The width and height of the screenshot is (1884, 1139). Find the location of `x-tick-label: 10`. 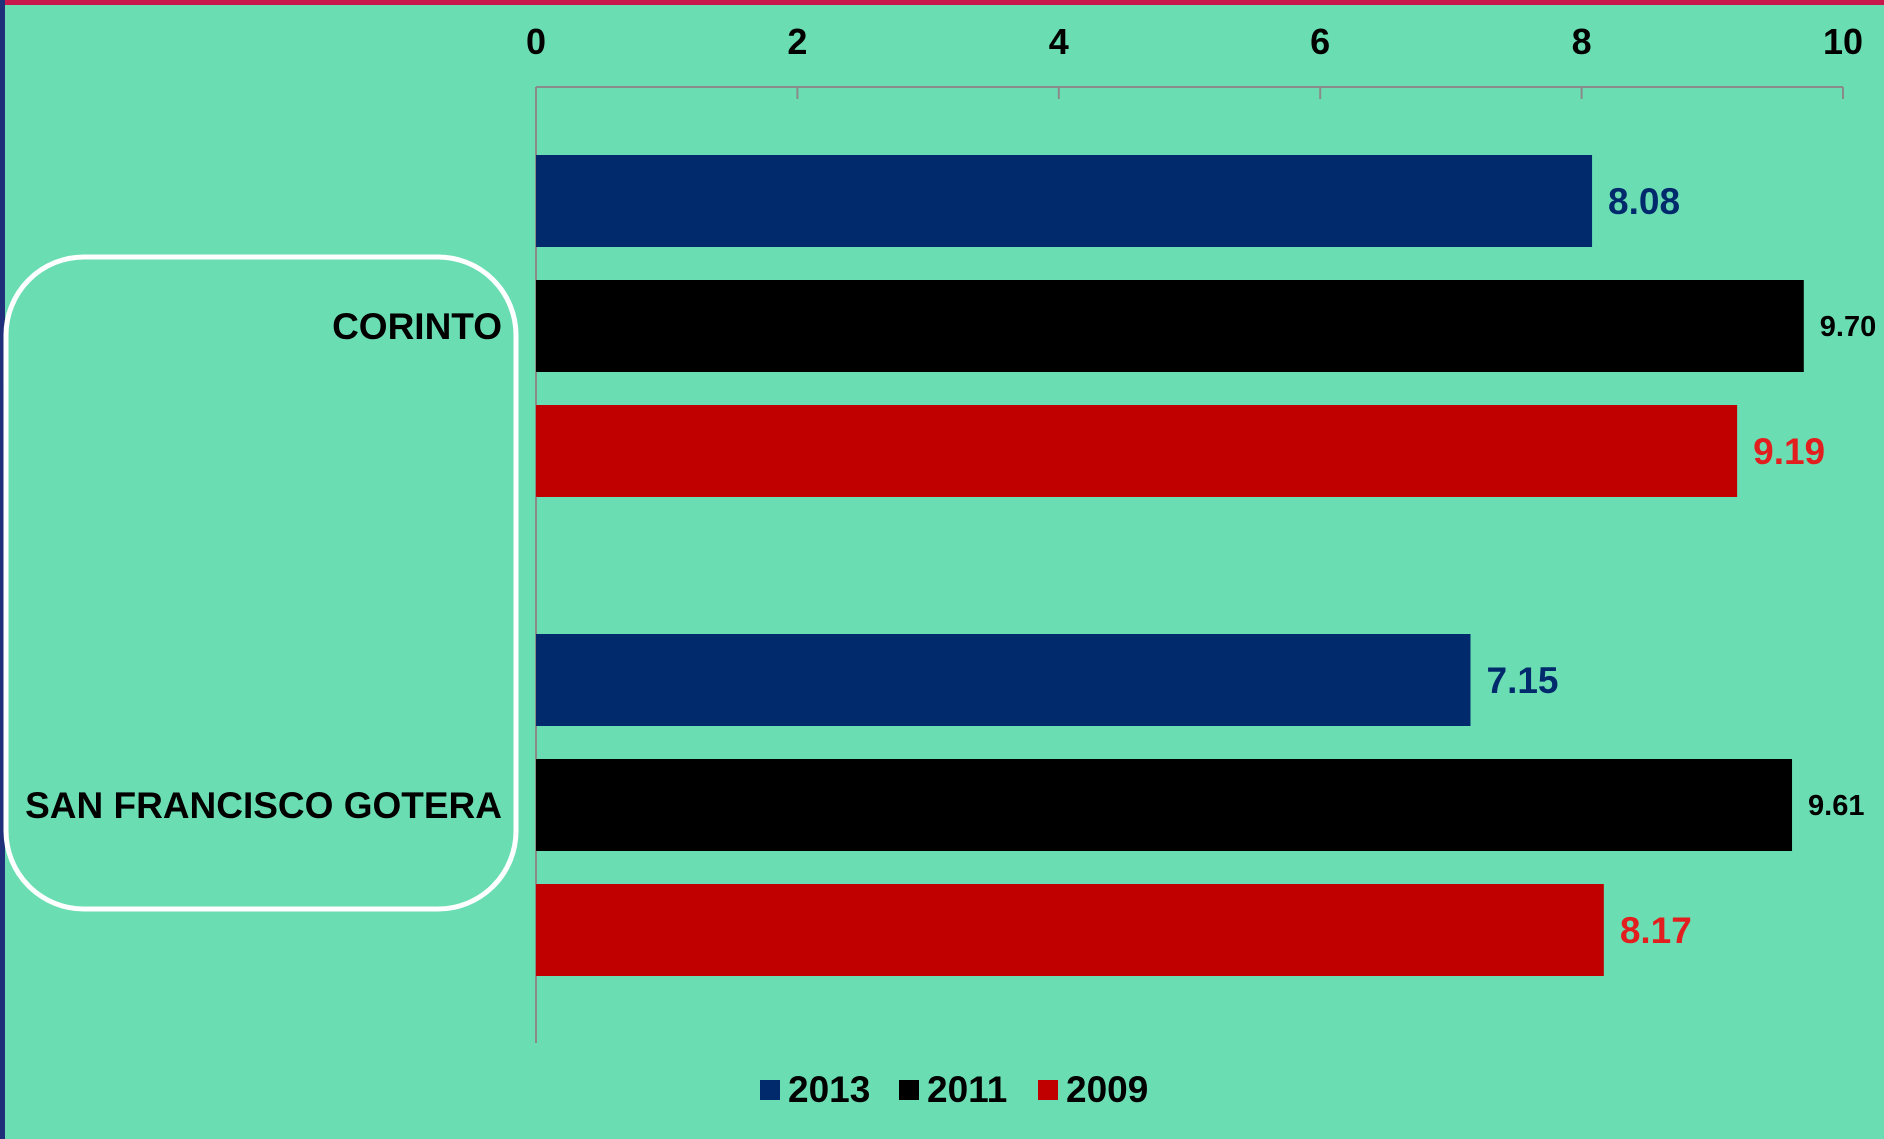

x-tick-label: 10 is located at coordinates (1843, 41).